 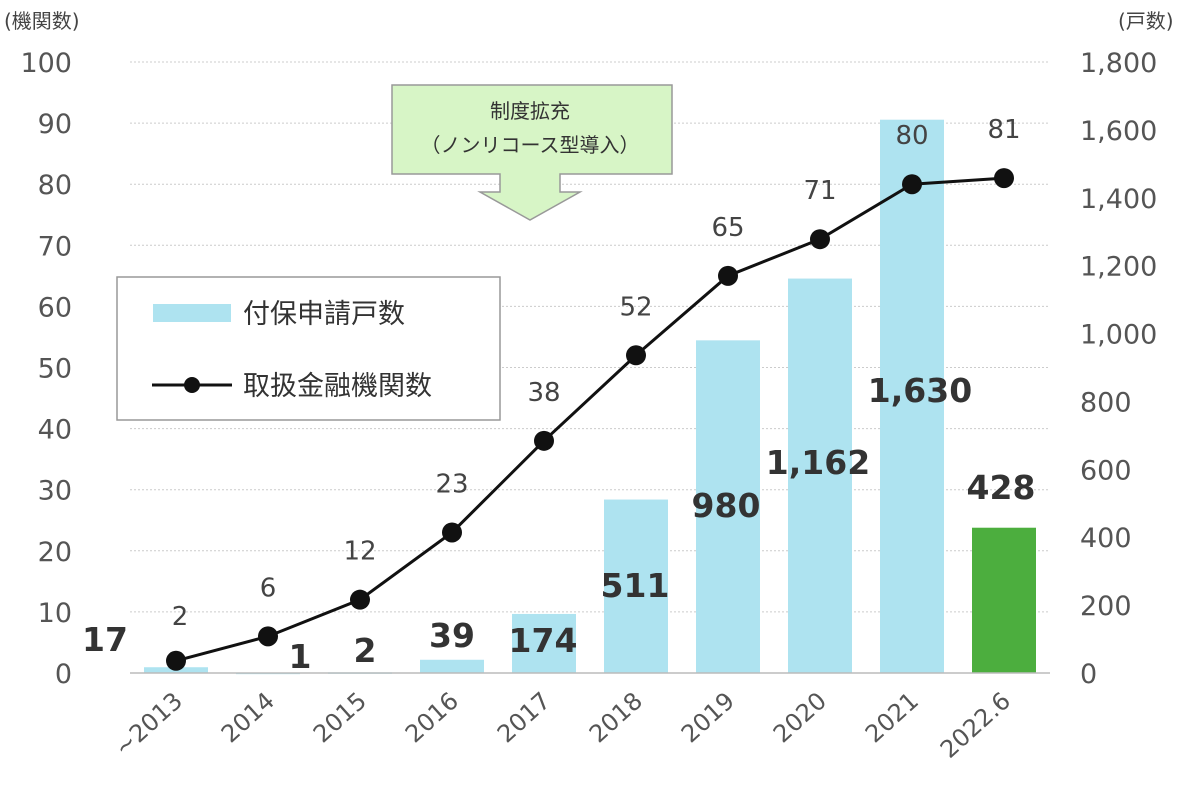 What do you see at coordinates (708, 718) in the screenshot?
I see `x-tick-label: 2019` at bounding box center [708, 718].